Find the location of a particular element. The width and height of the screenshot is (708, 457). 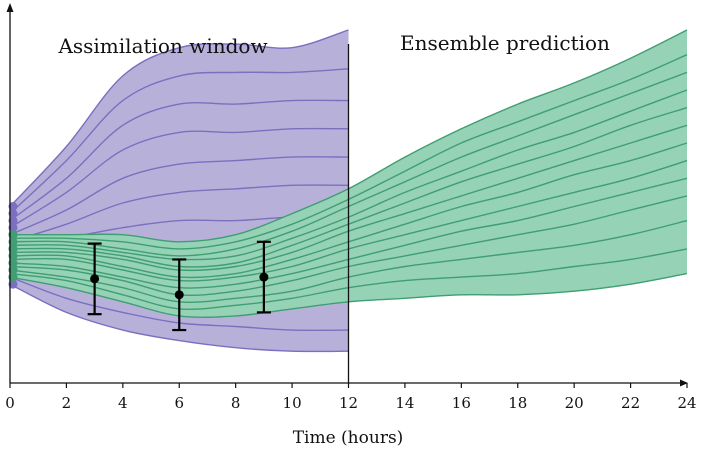

x-tick-label: 10 is located at coordinates (292, 403).